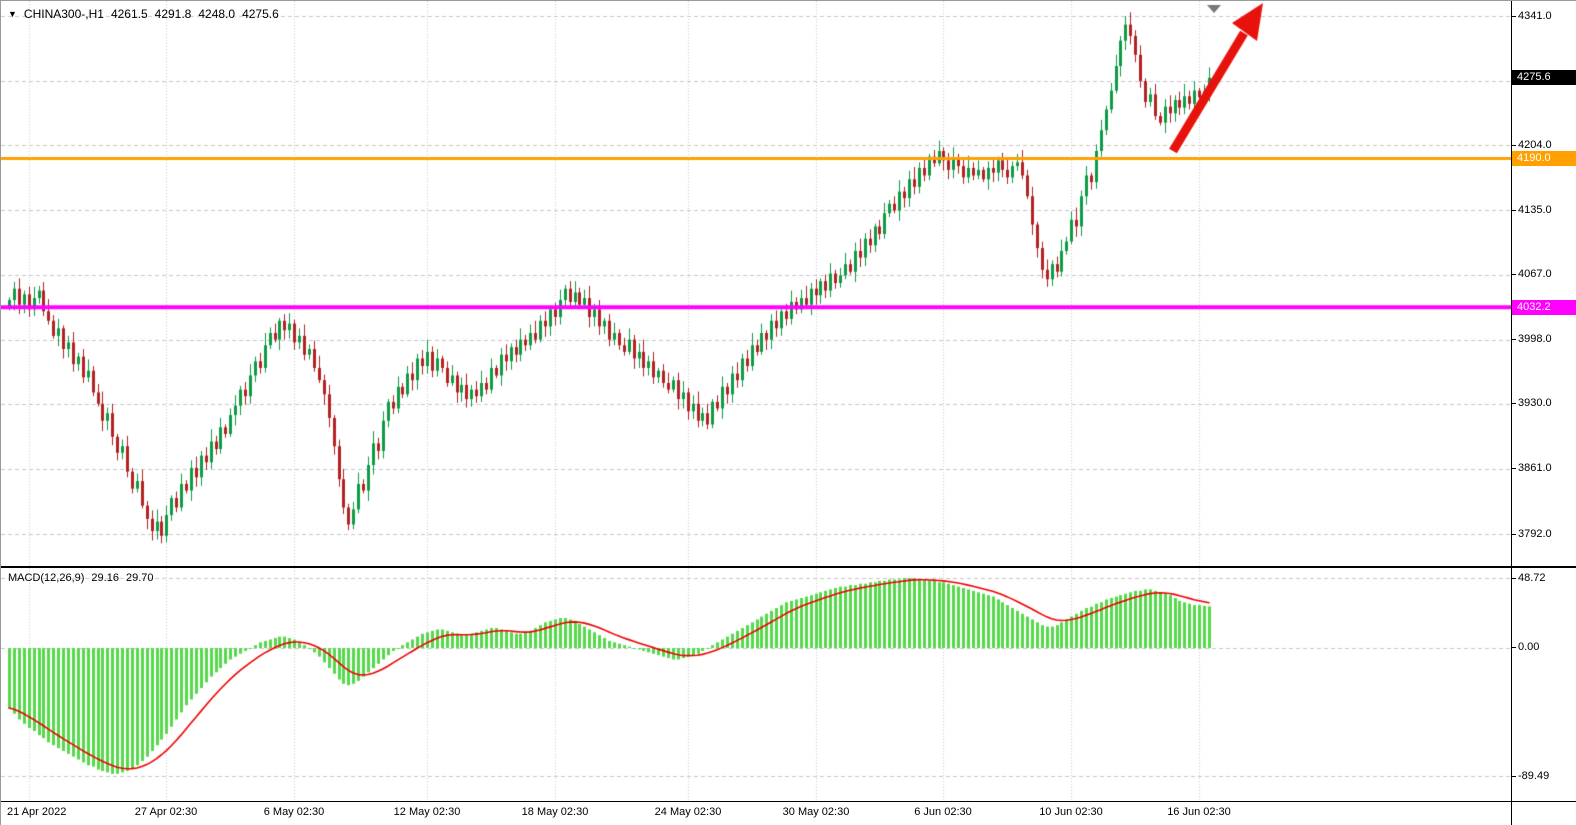 The image size is (1576, 825). I want to click on macd-scale-label: 0.00, so click(1525, 647).